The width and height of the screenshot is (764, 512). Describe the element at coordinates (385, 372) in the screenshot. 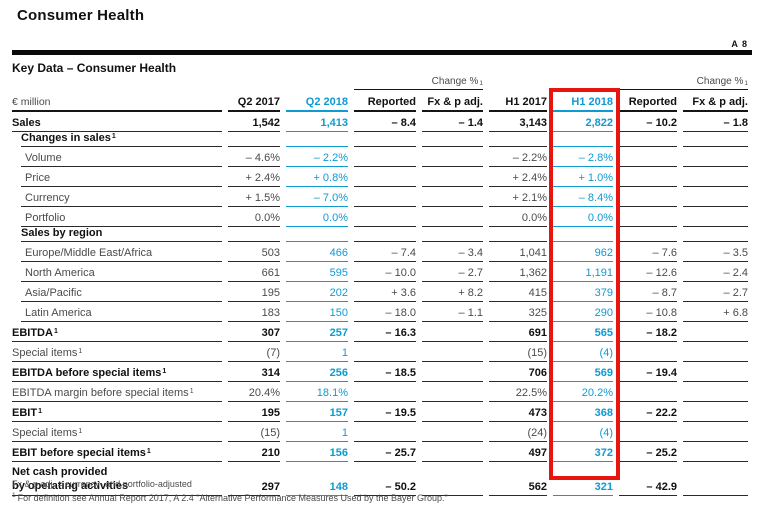

I see `cell-change-reported-q2: – 18.5` at that location.